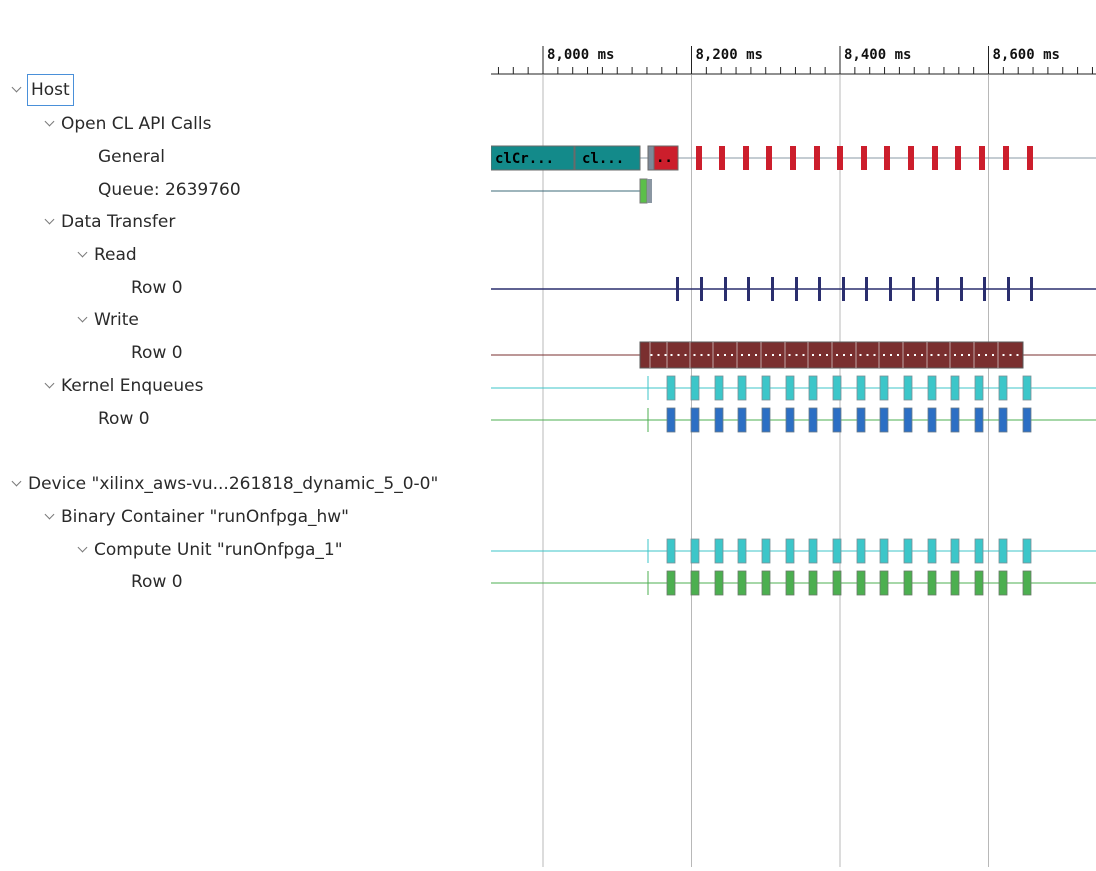 The image size is (1096, 871). I want to click on tree-row-write: Write, so click(106, 320).